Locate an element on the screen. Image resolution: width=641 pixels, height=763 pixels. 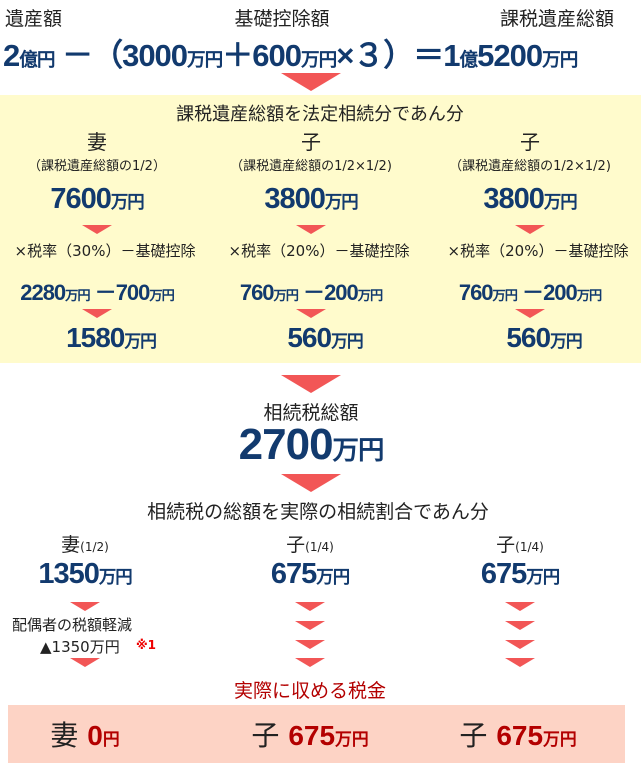
spouse-relief-amount: ▲1350万円 is located at coordinates (80, 647).